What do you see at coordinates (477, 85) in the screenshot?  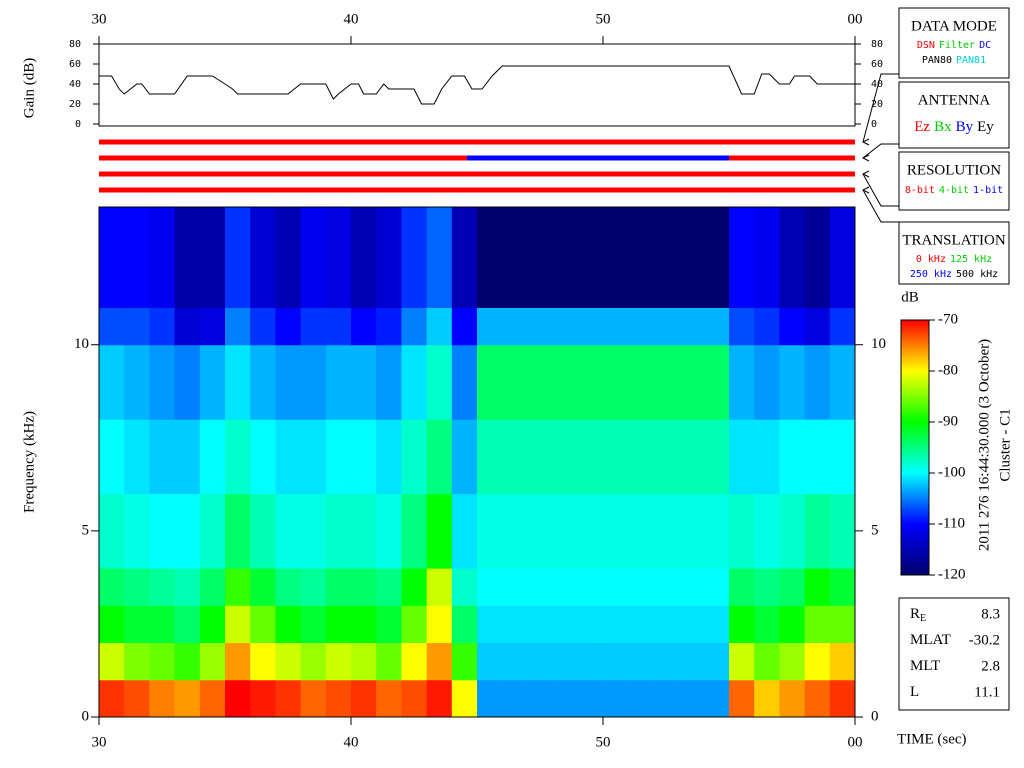 I see `gain-line` at bounding box center [477, 85].